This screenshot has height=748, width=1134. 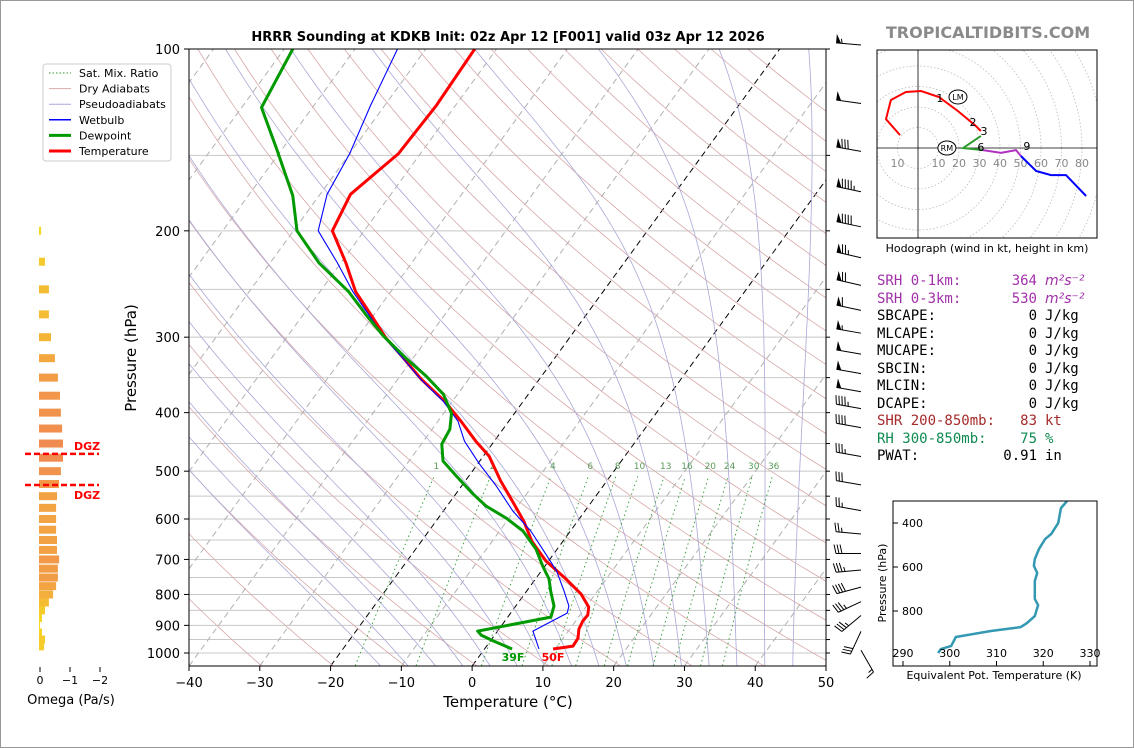 I want to click on omega-tick-label: 0, so click(x=40, y=680).